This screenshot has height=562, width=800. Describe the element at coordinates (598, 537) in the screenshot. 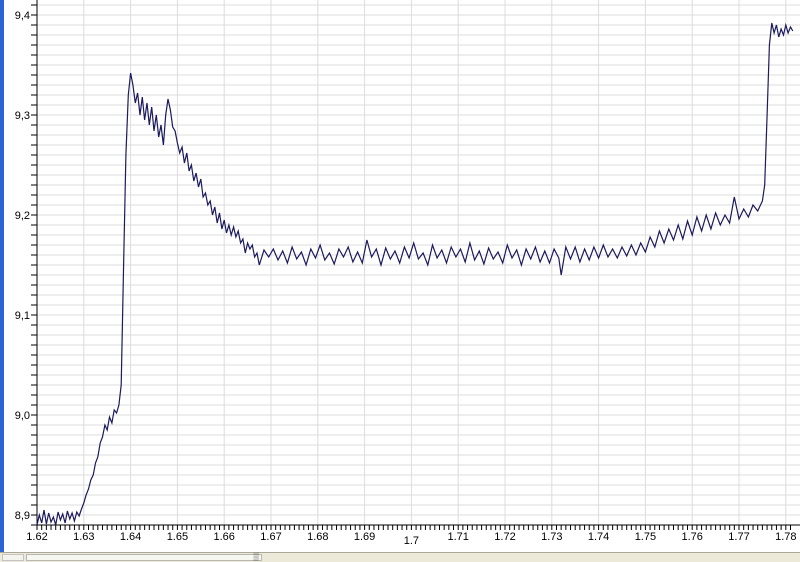

I see `x-tick-label: 1.74` at that location.